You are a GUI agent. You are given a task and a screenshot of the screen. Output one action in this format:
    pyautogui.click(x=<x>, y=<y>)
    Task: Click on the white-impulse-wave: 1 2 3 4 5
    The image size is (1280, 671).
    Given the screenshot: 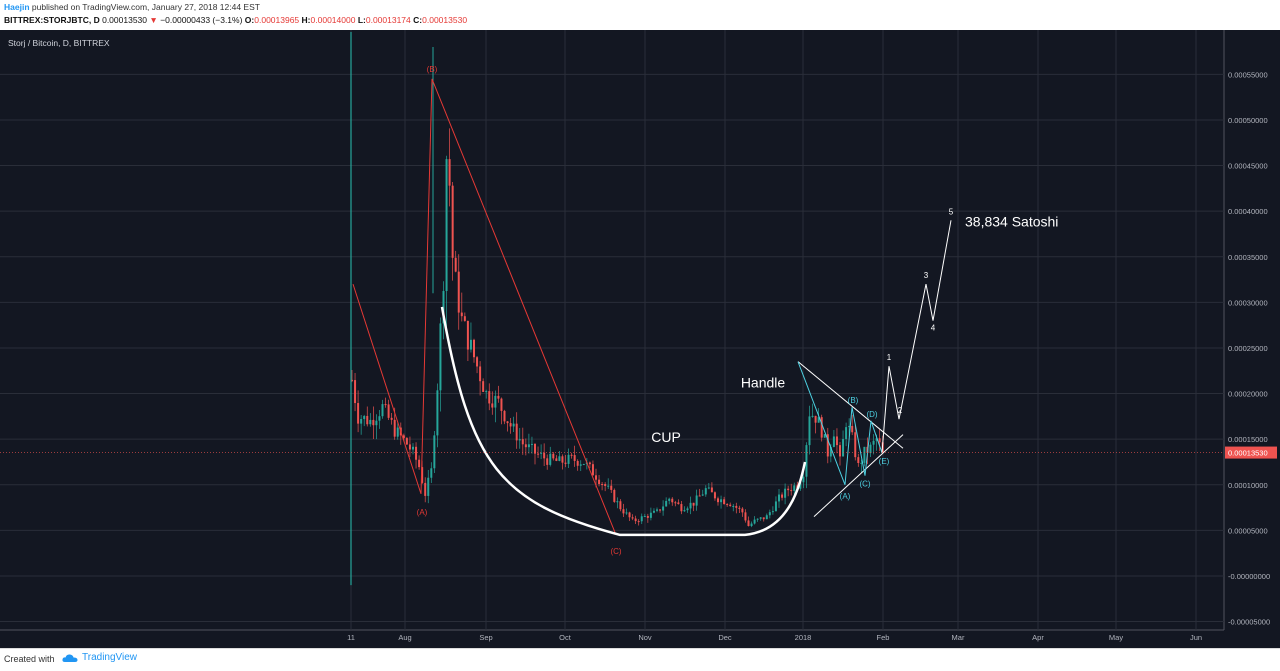 What is the action you would take?
    pyautogui.click(x=917, y=330)
    